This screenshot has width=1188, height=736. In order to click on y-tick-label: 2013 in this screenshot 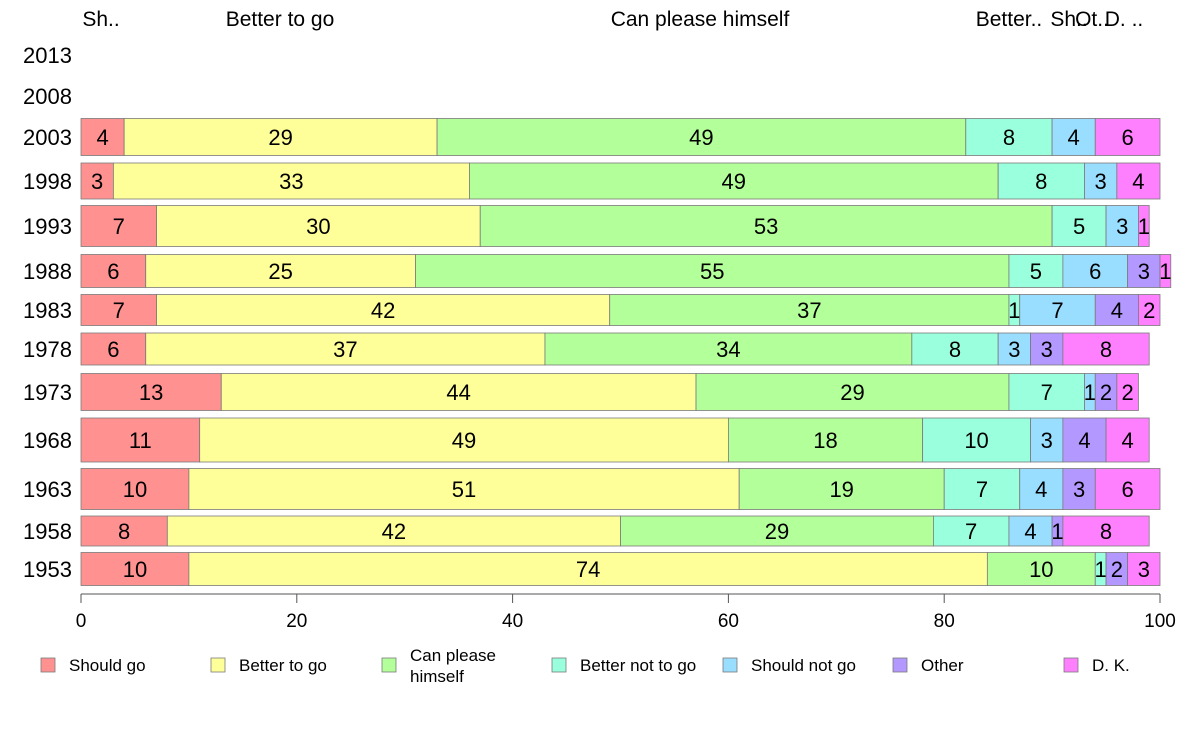, I will do `click(47, 55)`.